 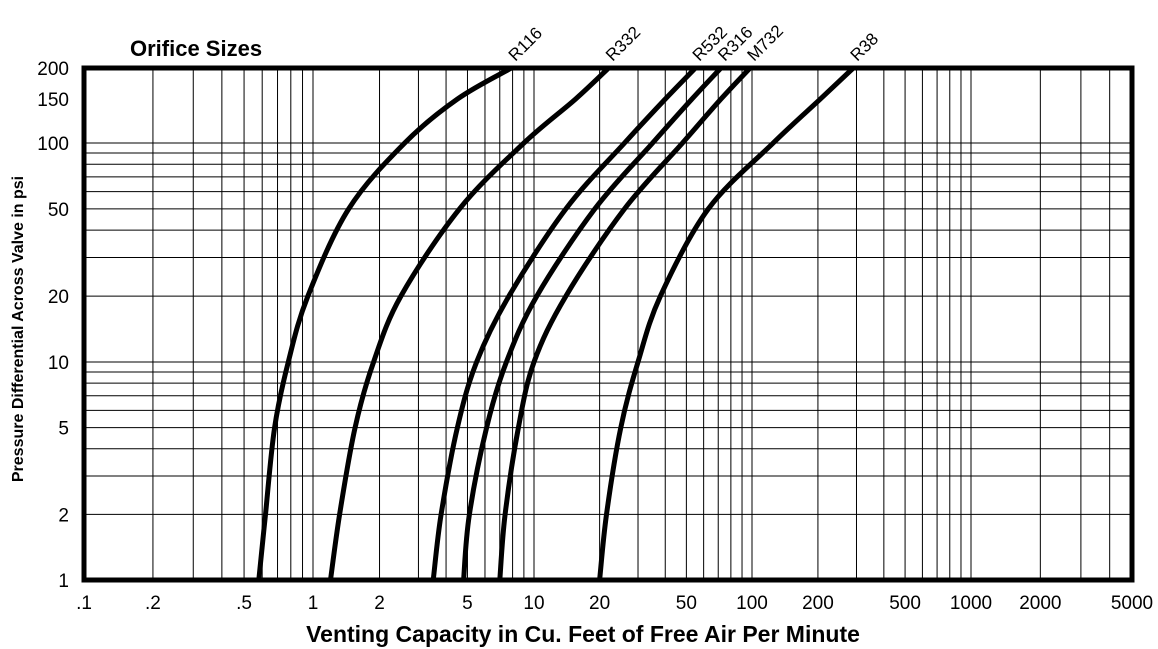 What do you see at coordinates (196, 48) in the screenshot?
I see `chart-title: Orifice Sizes` at bounding box center [196, 48].